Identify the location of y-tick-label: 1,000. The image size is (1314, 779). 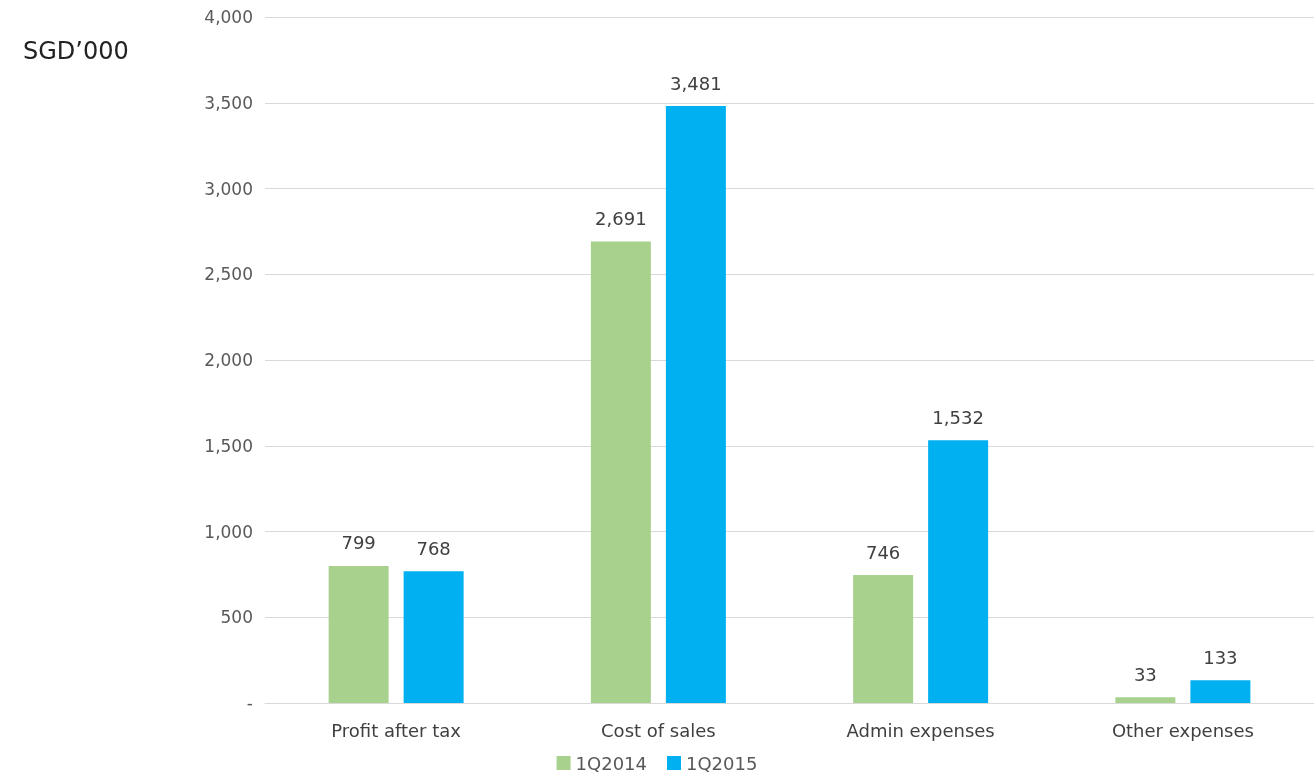
(228, 531).